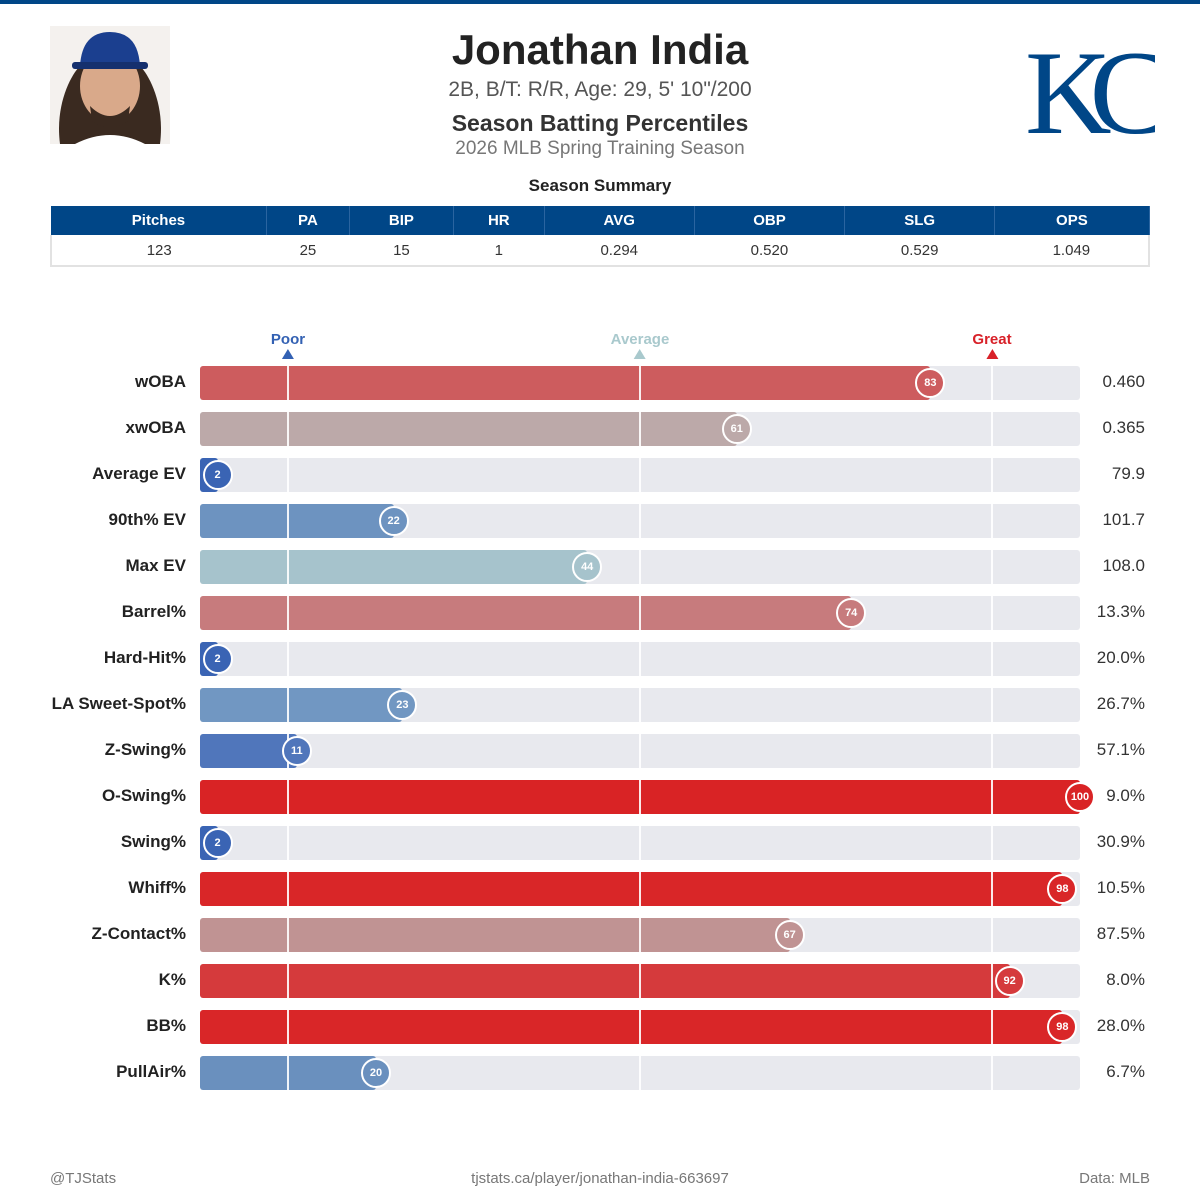  Describe the element at coordinates (1123, 565) in the screenshot. I see `metric-value: 108.0` at that location.